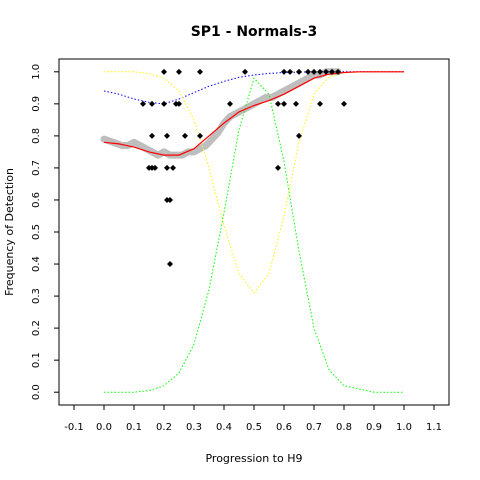 The image size is (480, 480). I want to click on x-tick-label: 0.3, so click(194, 427).